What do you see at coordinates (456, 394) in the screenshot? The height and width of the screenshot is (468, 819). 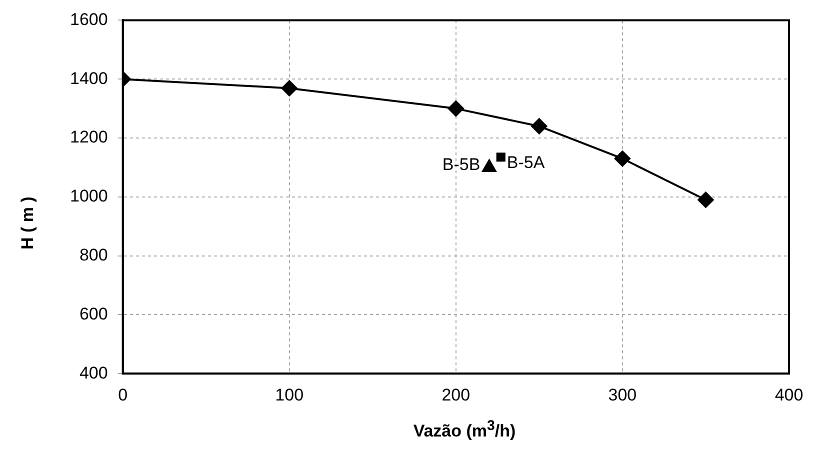 I see `x-tick-label: 200` at bounding box center [456, 394].